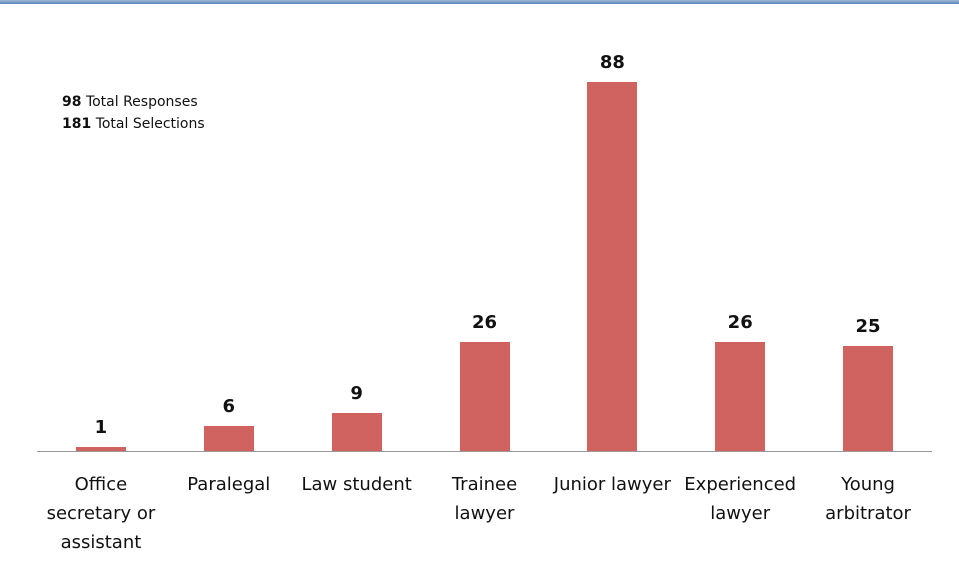  I want to click on data-label: 9, so click(356, 394).